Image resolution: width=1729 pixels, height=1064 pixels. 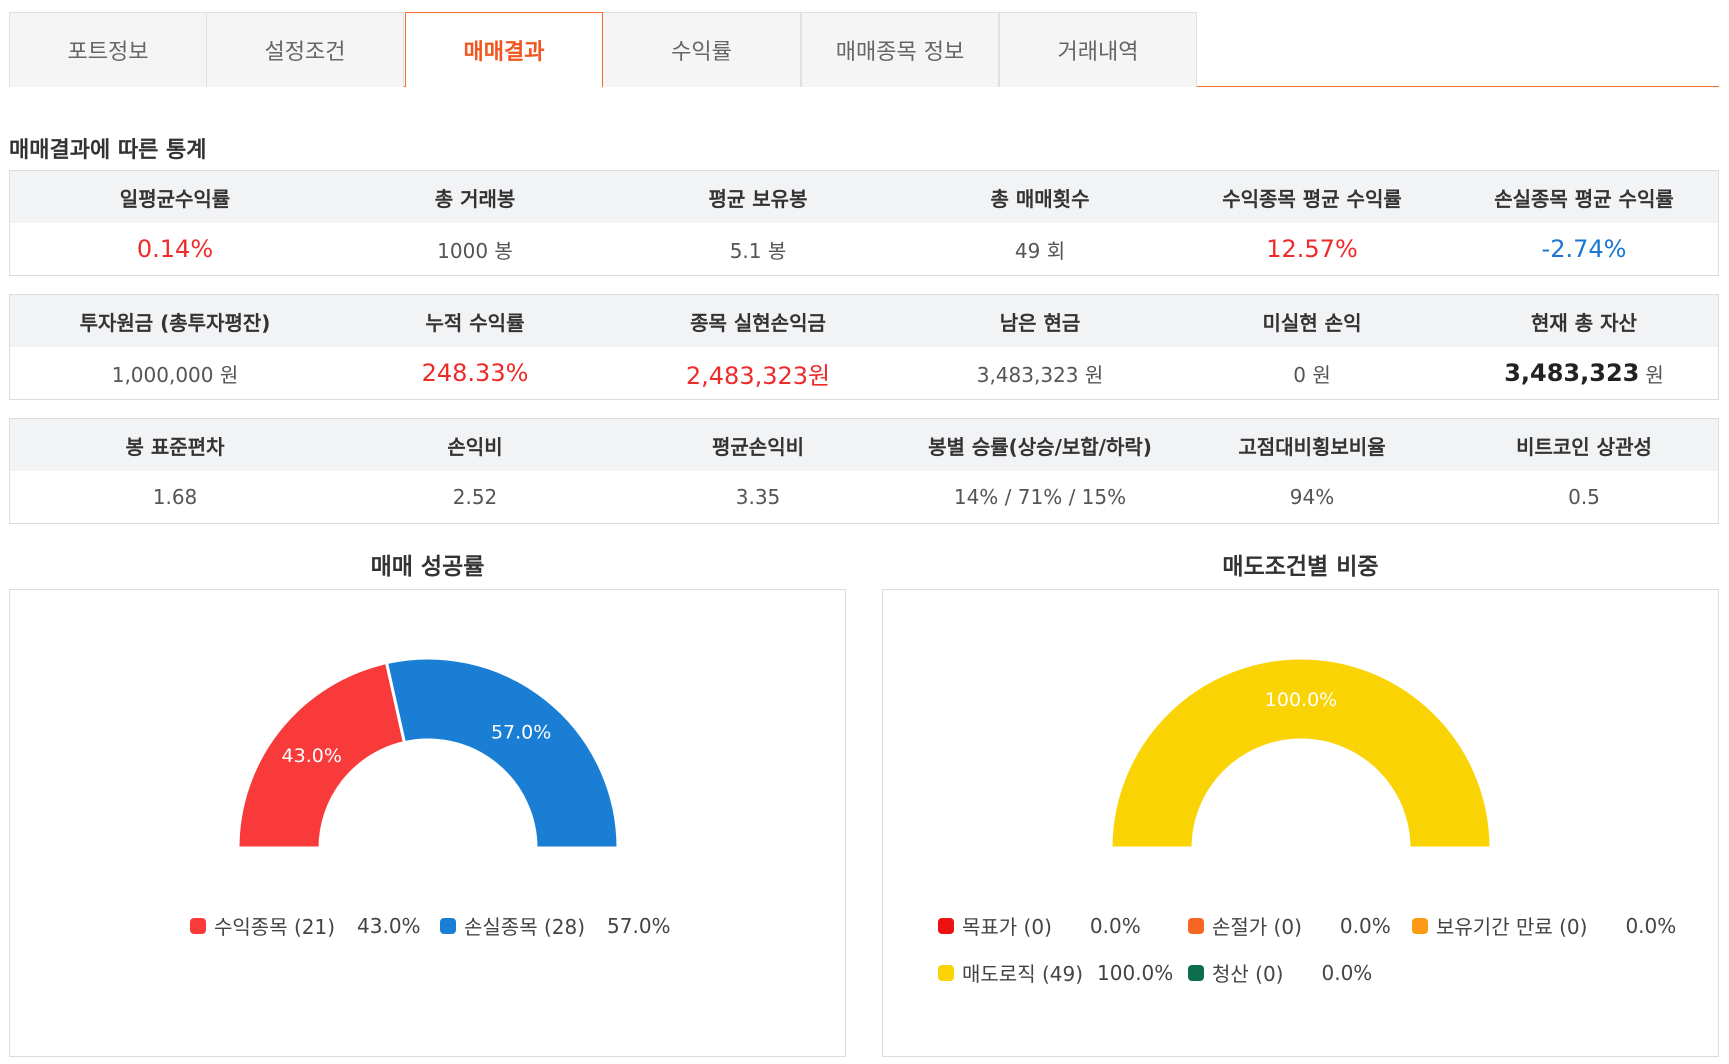 I want to click on stat-bar-win-rate: 14% / 71% / 15%, so click(x=1040, y=497).